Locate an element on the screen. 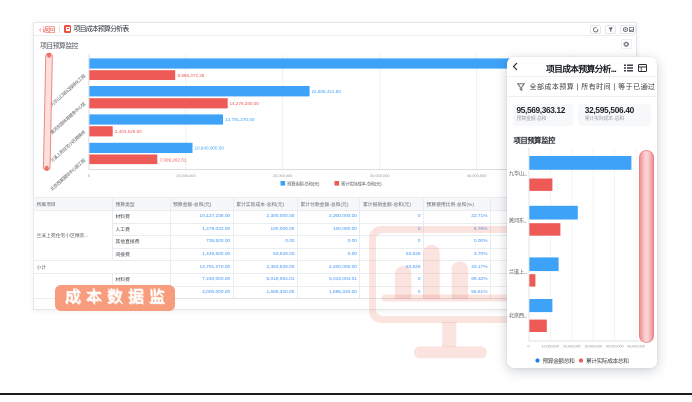  svg-text: 7,009,262.01 is located at coordinates (173, 159).